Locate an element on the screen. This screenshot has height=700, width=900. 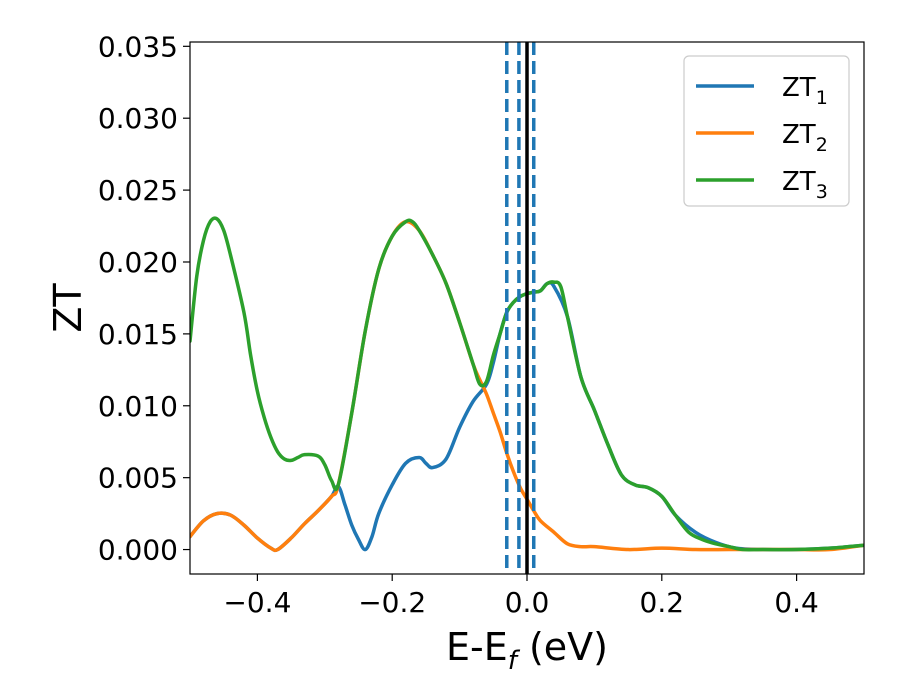
y-tick-label: 0.000 is located at coordinates (138, 550).